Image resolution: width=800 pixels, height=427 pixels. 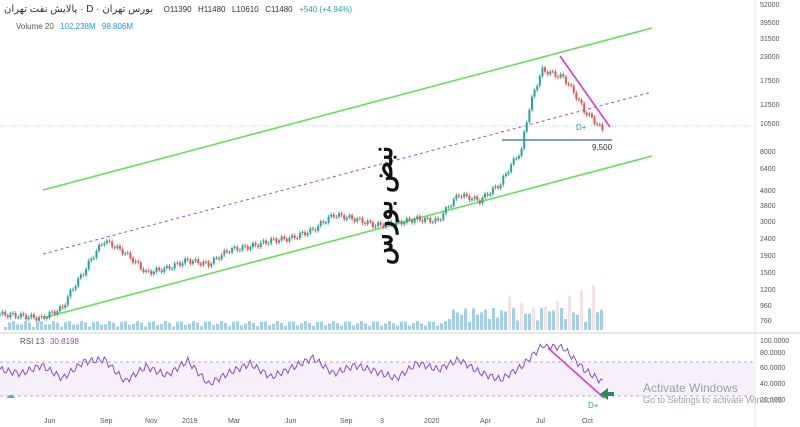 I want to click on time-tick-label: Jul, so click(x=540, y=421).